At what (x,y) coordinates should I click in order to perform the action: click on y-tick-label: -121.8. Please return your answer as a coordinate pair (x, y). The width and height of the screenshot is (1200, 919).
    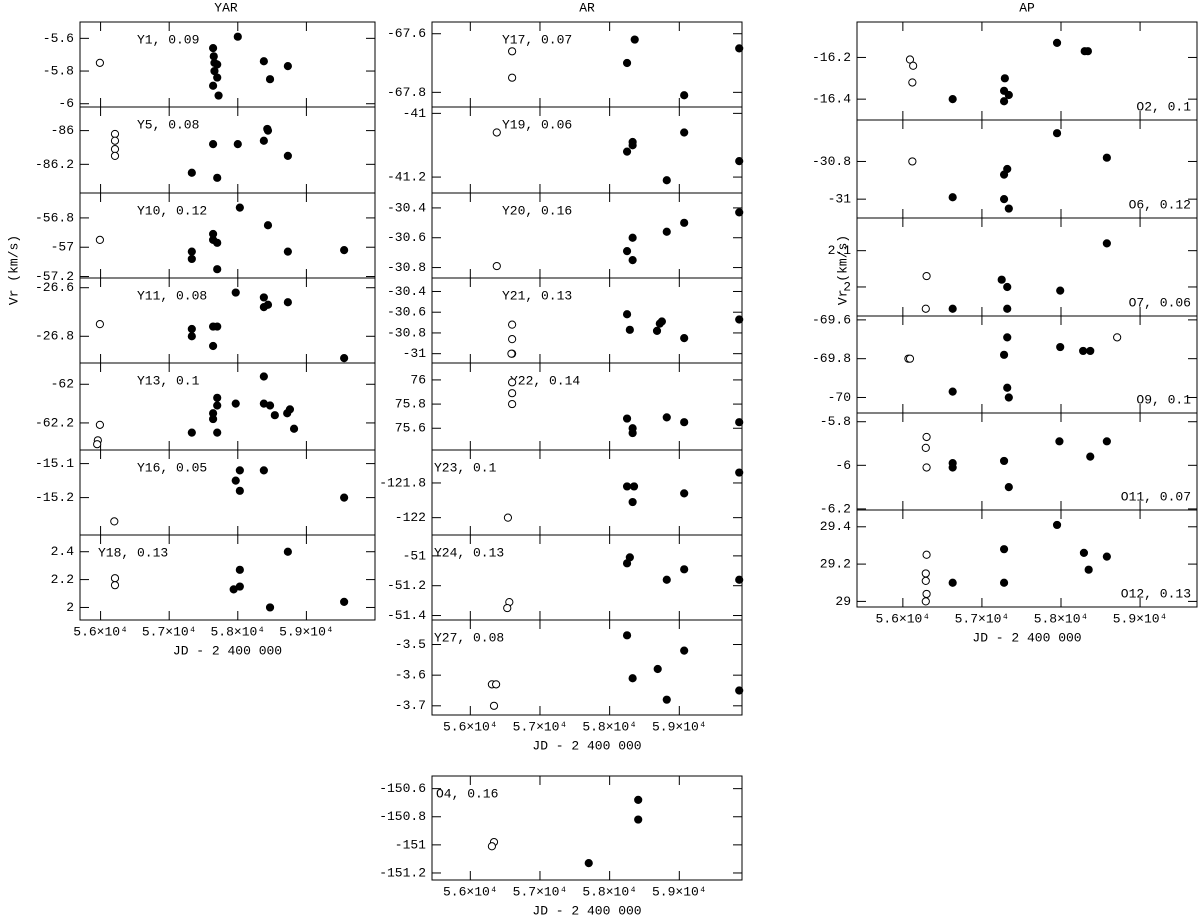
    Looking at the image, I should click on (402, 482).